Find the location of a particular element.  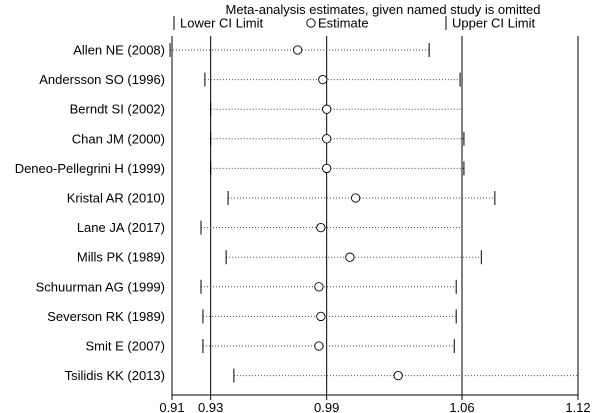

x-tick-label-4: 1.06 is located at coordinates (461, 406).